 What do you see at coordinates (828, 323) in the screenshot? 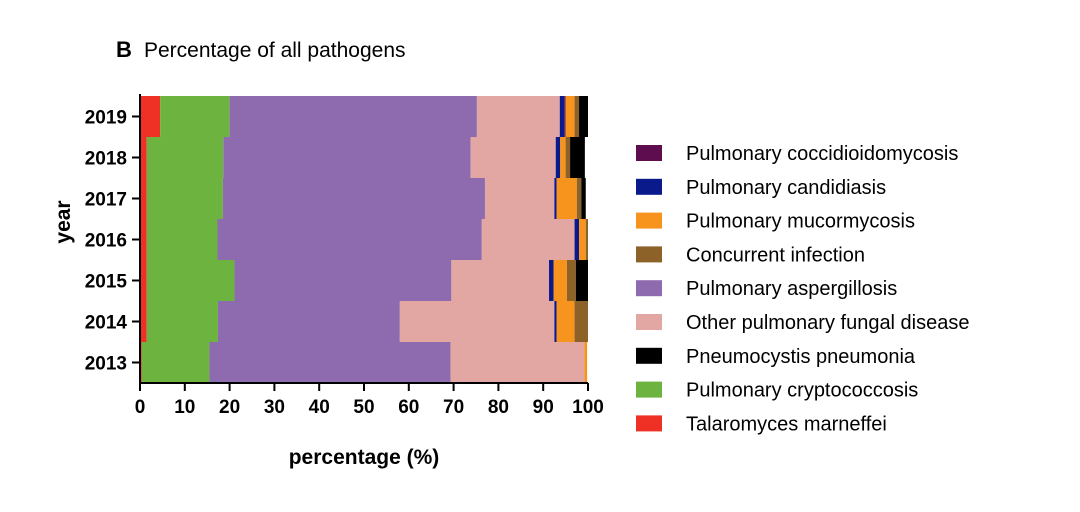
I see `legend-label: Other pulmonary fungal disease` at bounding box center [828, 323].